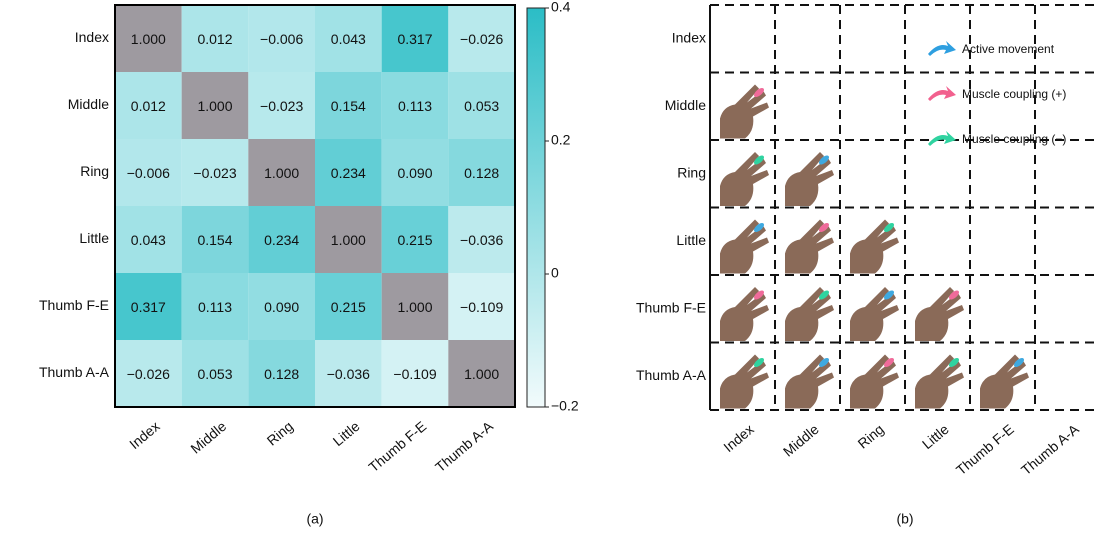  I want to click on colorbar-tick-label: 0.2, so click(561, 140).